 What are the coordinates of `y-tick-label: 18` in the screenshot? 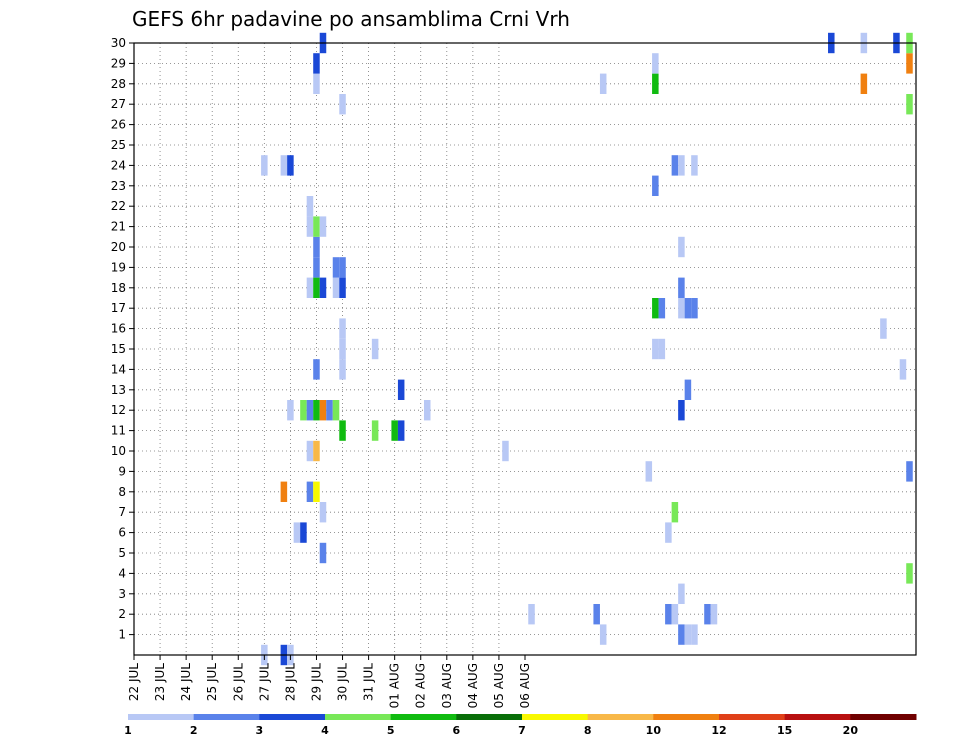 It's located at (118, 288).